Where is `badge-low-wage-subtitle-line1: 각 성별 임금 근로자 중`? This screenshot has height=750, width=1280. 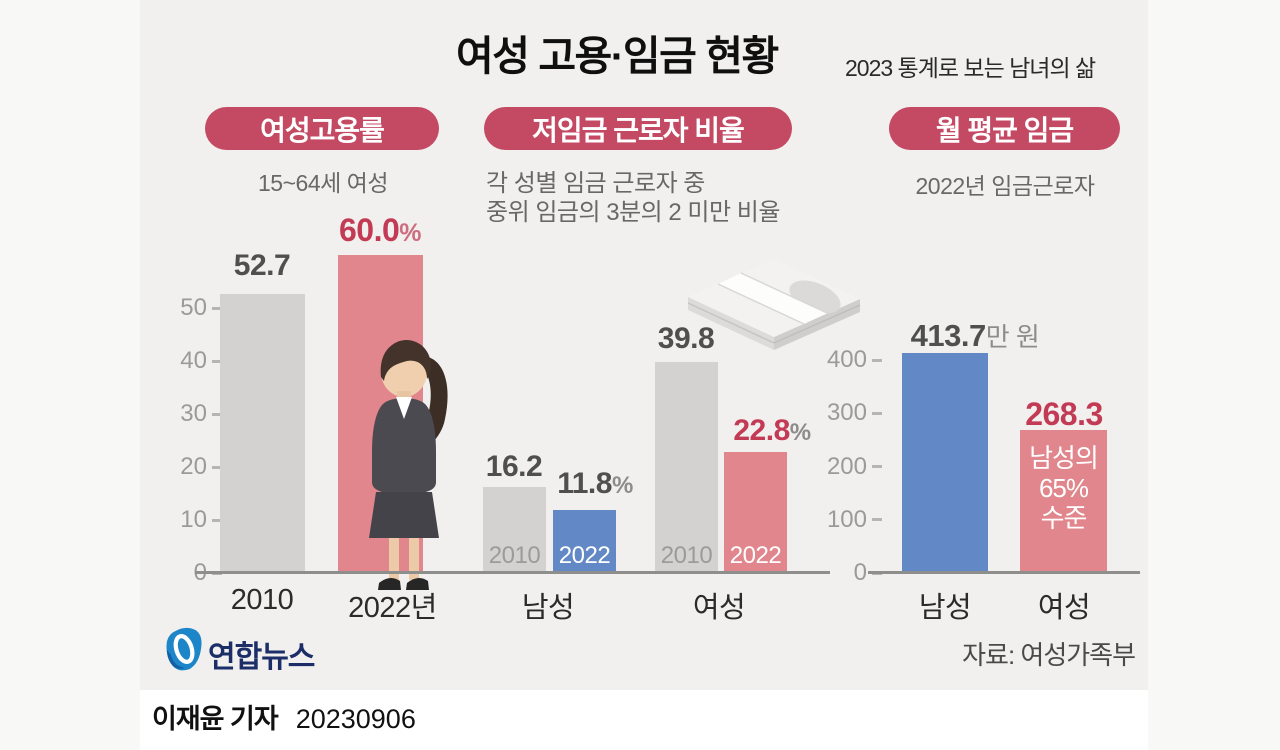 badge-low-wage-subtitle-line1: 각 성별 임금 근로자 중 is located at coordinates (595, 183).